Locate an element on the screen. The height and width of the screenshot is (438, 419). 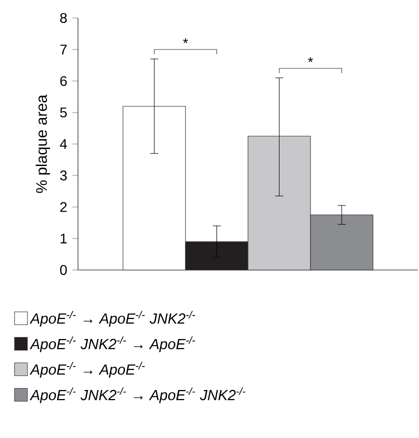
y-tick-label: 1 is located at coordinates (63, 239).